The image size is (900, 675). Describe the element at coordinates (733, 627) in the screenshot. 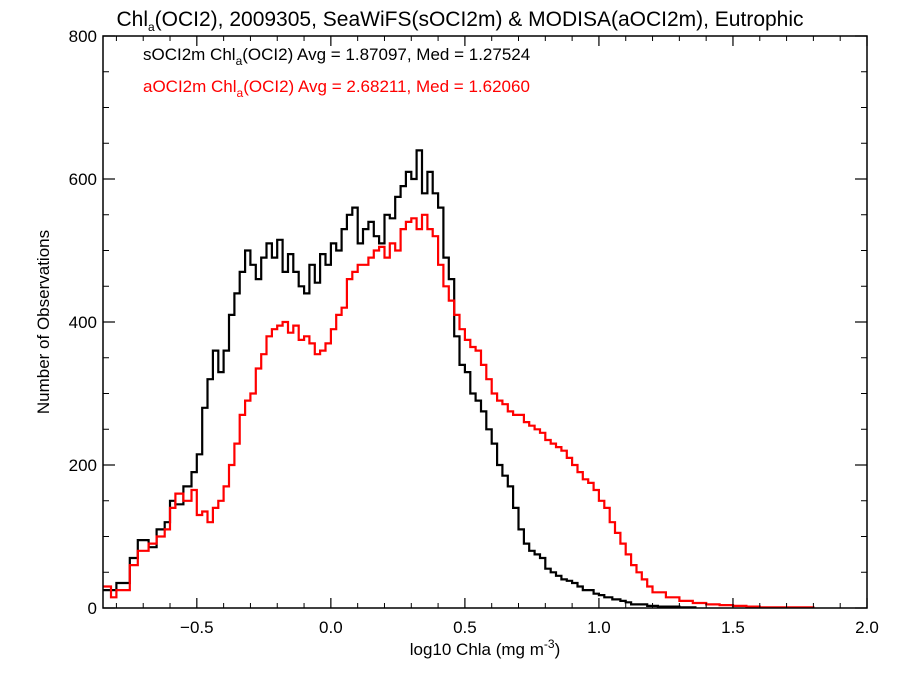

I see `x-tick-label: 1.5` at that location.